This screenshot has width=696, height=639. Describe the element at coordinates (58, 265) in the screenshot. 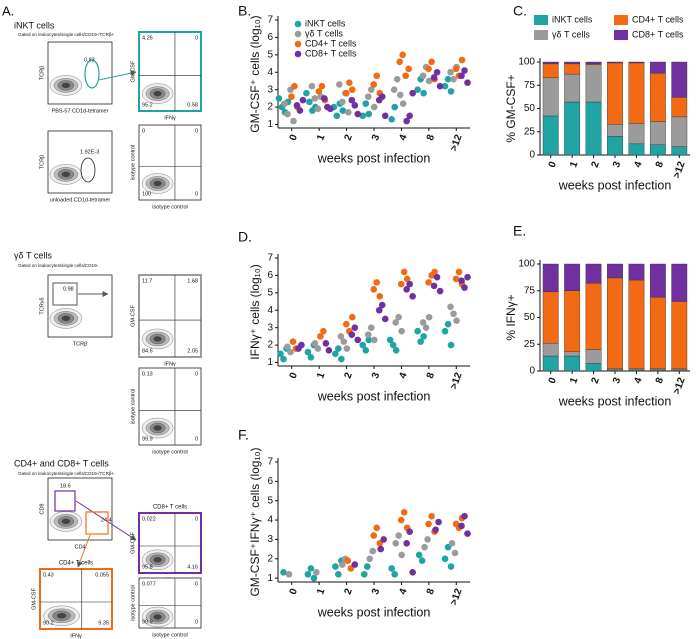

I see `gating-note: Gated on leukocytes/single cells/CD19-` at that location.